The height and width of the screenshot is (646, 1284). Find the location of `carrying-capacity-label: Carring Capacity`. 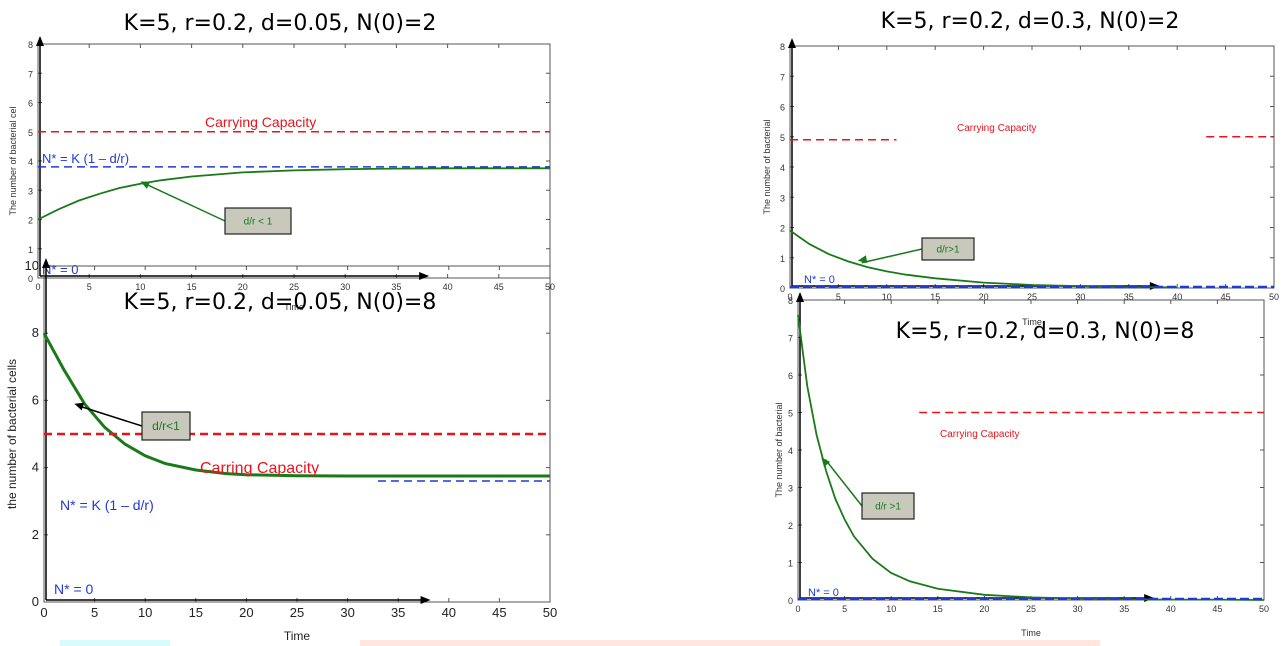

carrying-capacity-label: Carring Capacity is located at coordinates (259, 468).